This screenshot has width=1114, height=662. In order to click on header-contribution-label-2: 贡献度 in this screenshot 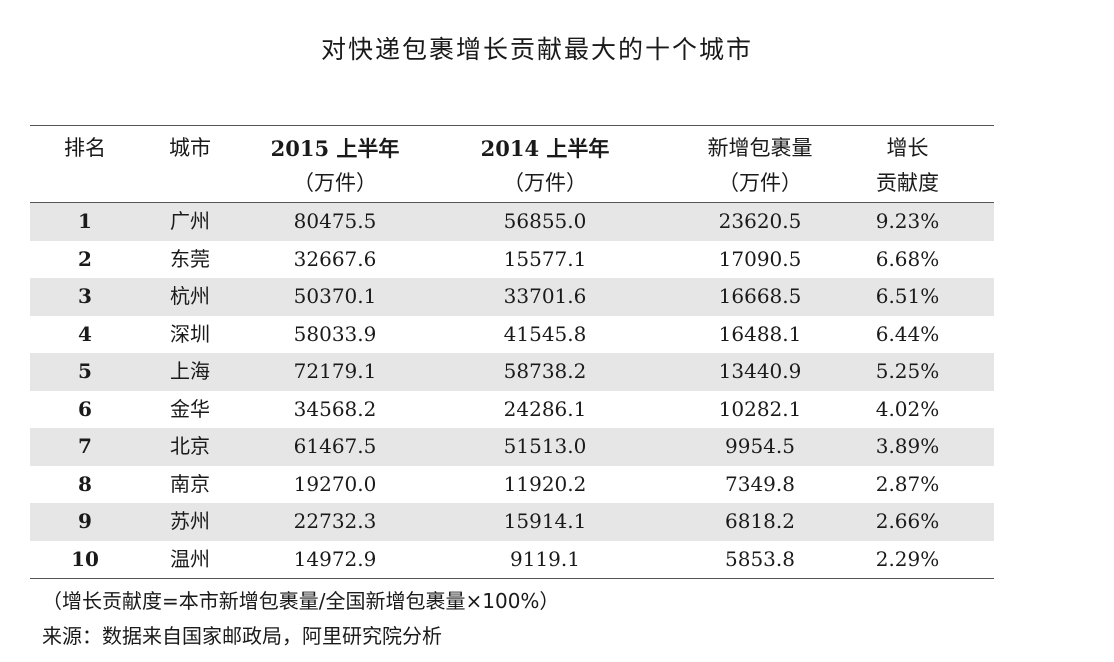, I will do `click(907, 183)`.